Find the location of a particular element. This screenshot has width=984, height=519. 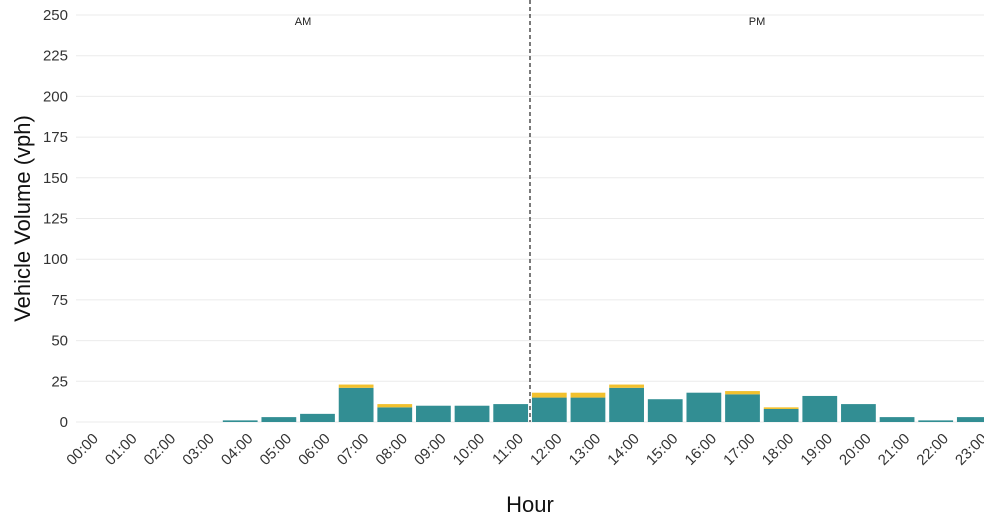

x-tick-label: 03:00 is located at coordinates (198, 449).